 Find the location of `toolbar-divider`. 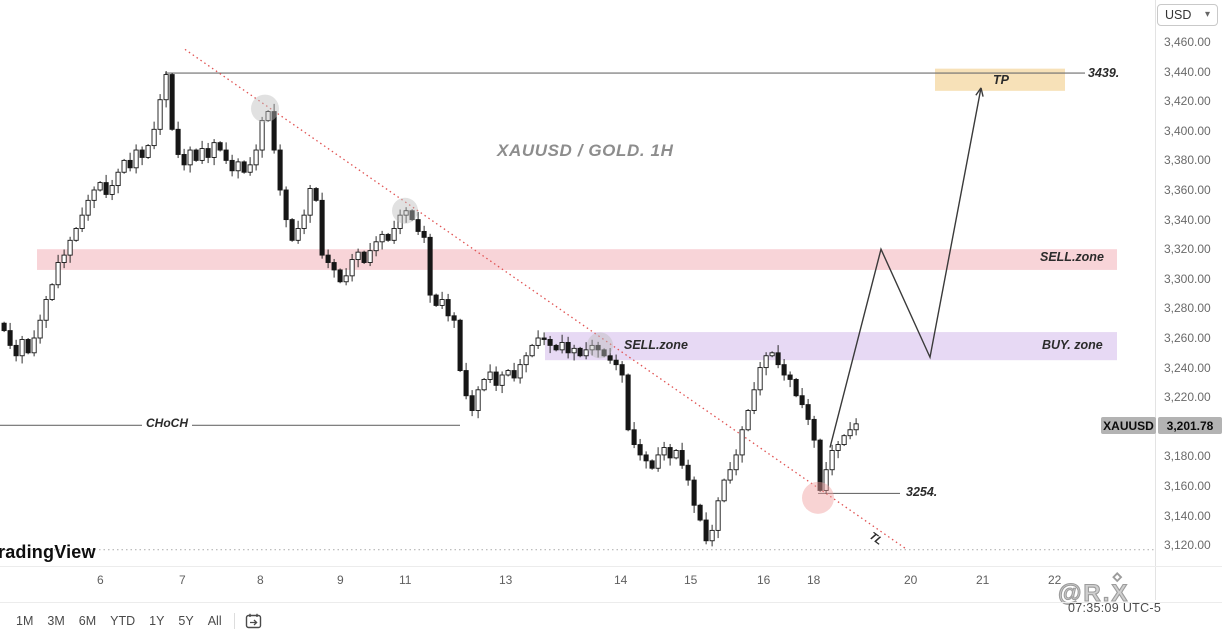

toolbar-divider is located at coordinates (234, 621).